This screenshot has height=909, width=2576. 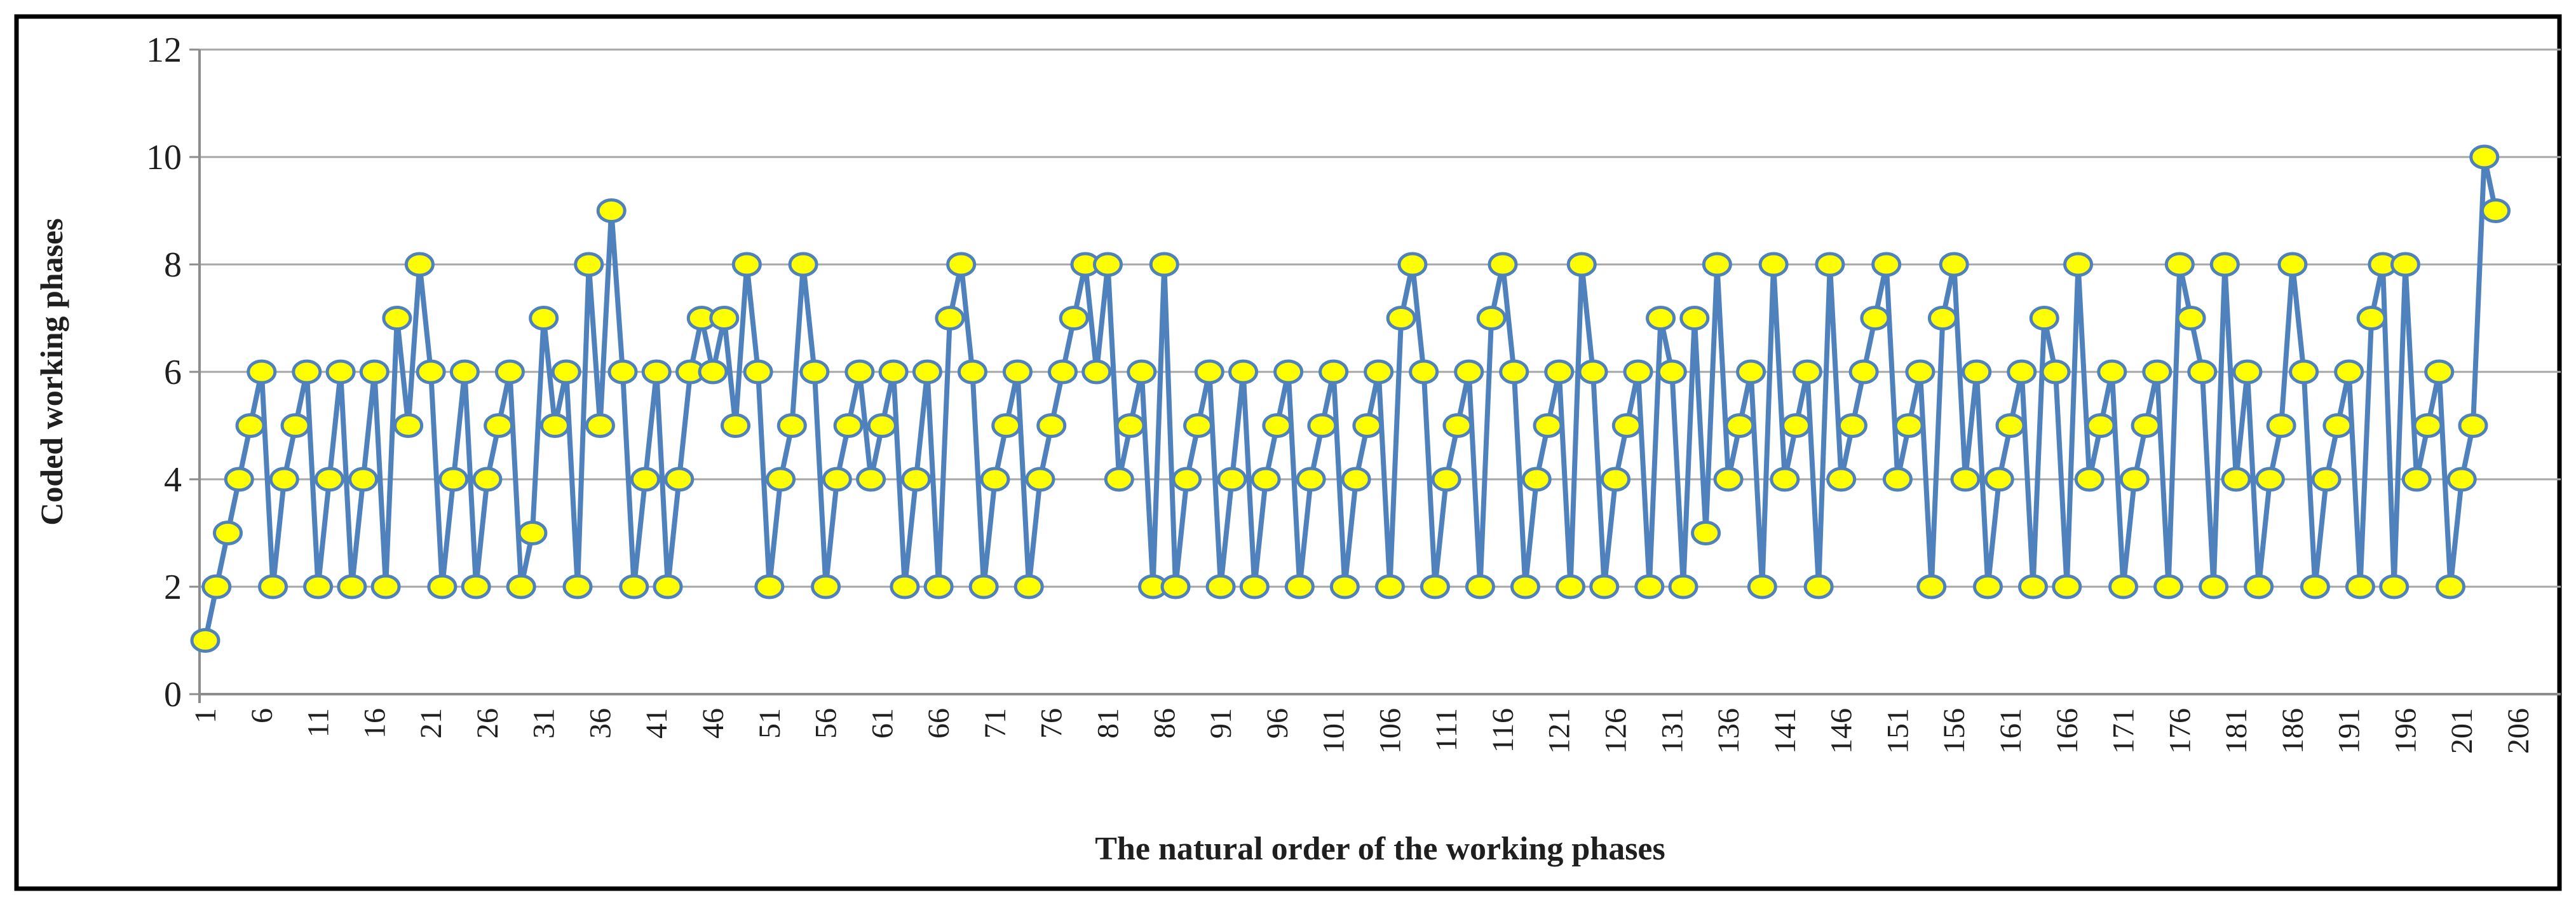 What do you see at coordinates (164, 157) in the screenshot?
I see `y-tick-label: 10` at bounding box center [164, 157].